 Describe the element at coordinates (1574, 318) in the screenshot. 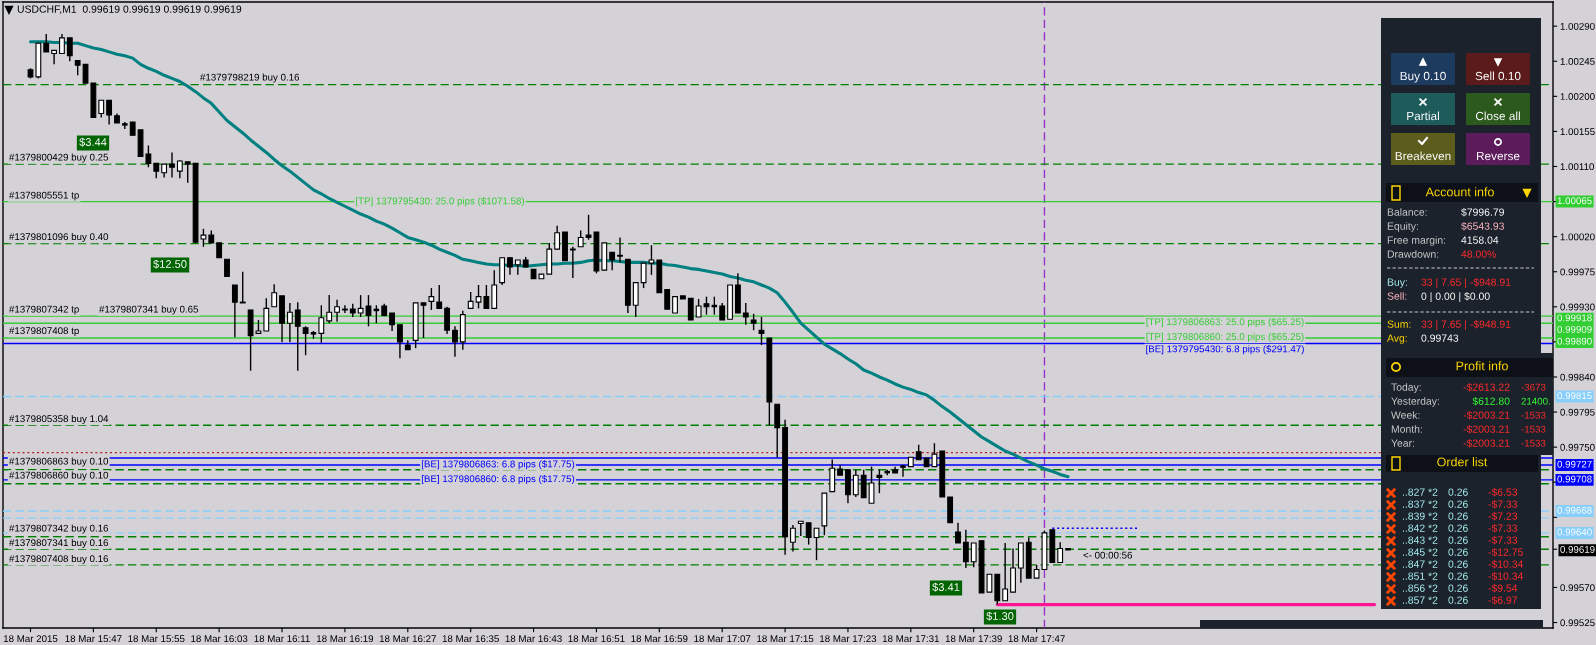

I see `ref-line-label: 0.99918` at that location.